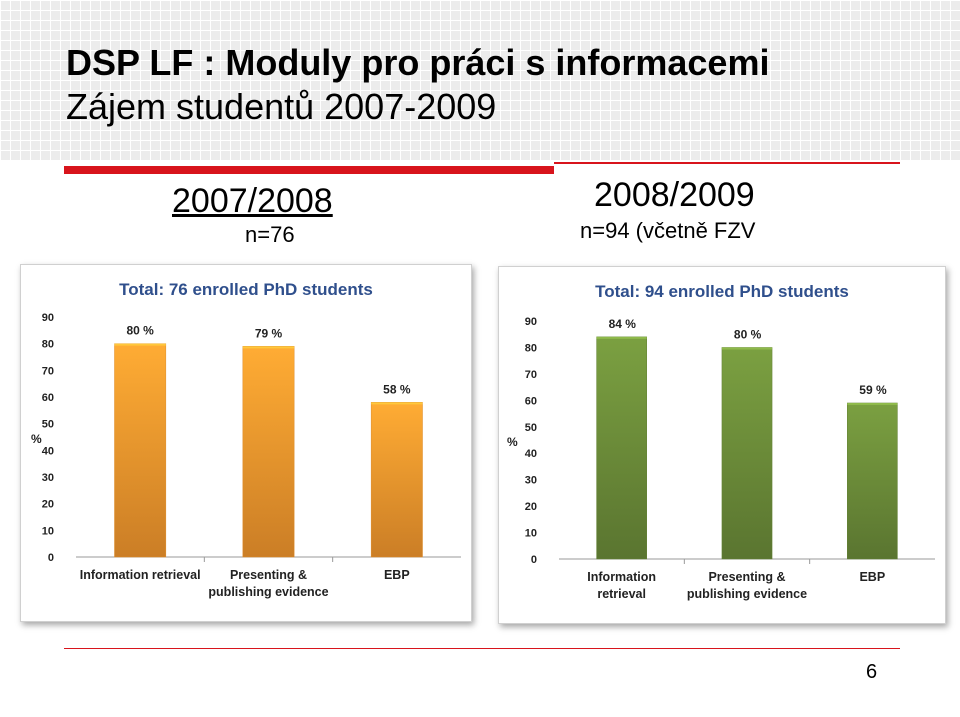  Describe the element at coordinates (140, 575) in the screenshot. I see `x-tick-label: Information retrieval` at that location.